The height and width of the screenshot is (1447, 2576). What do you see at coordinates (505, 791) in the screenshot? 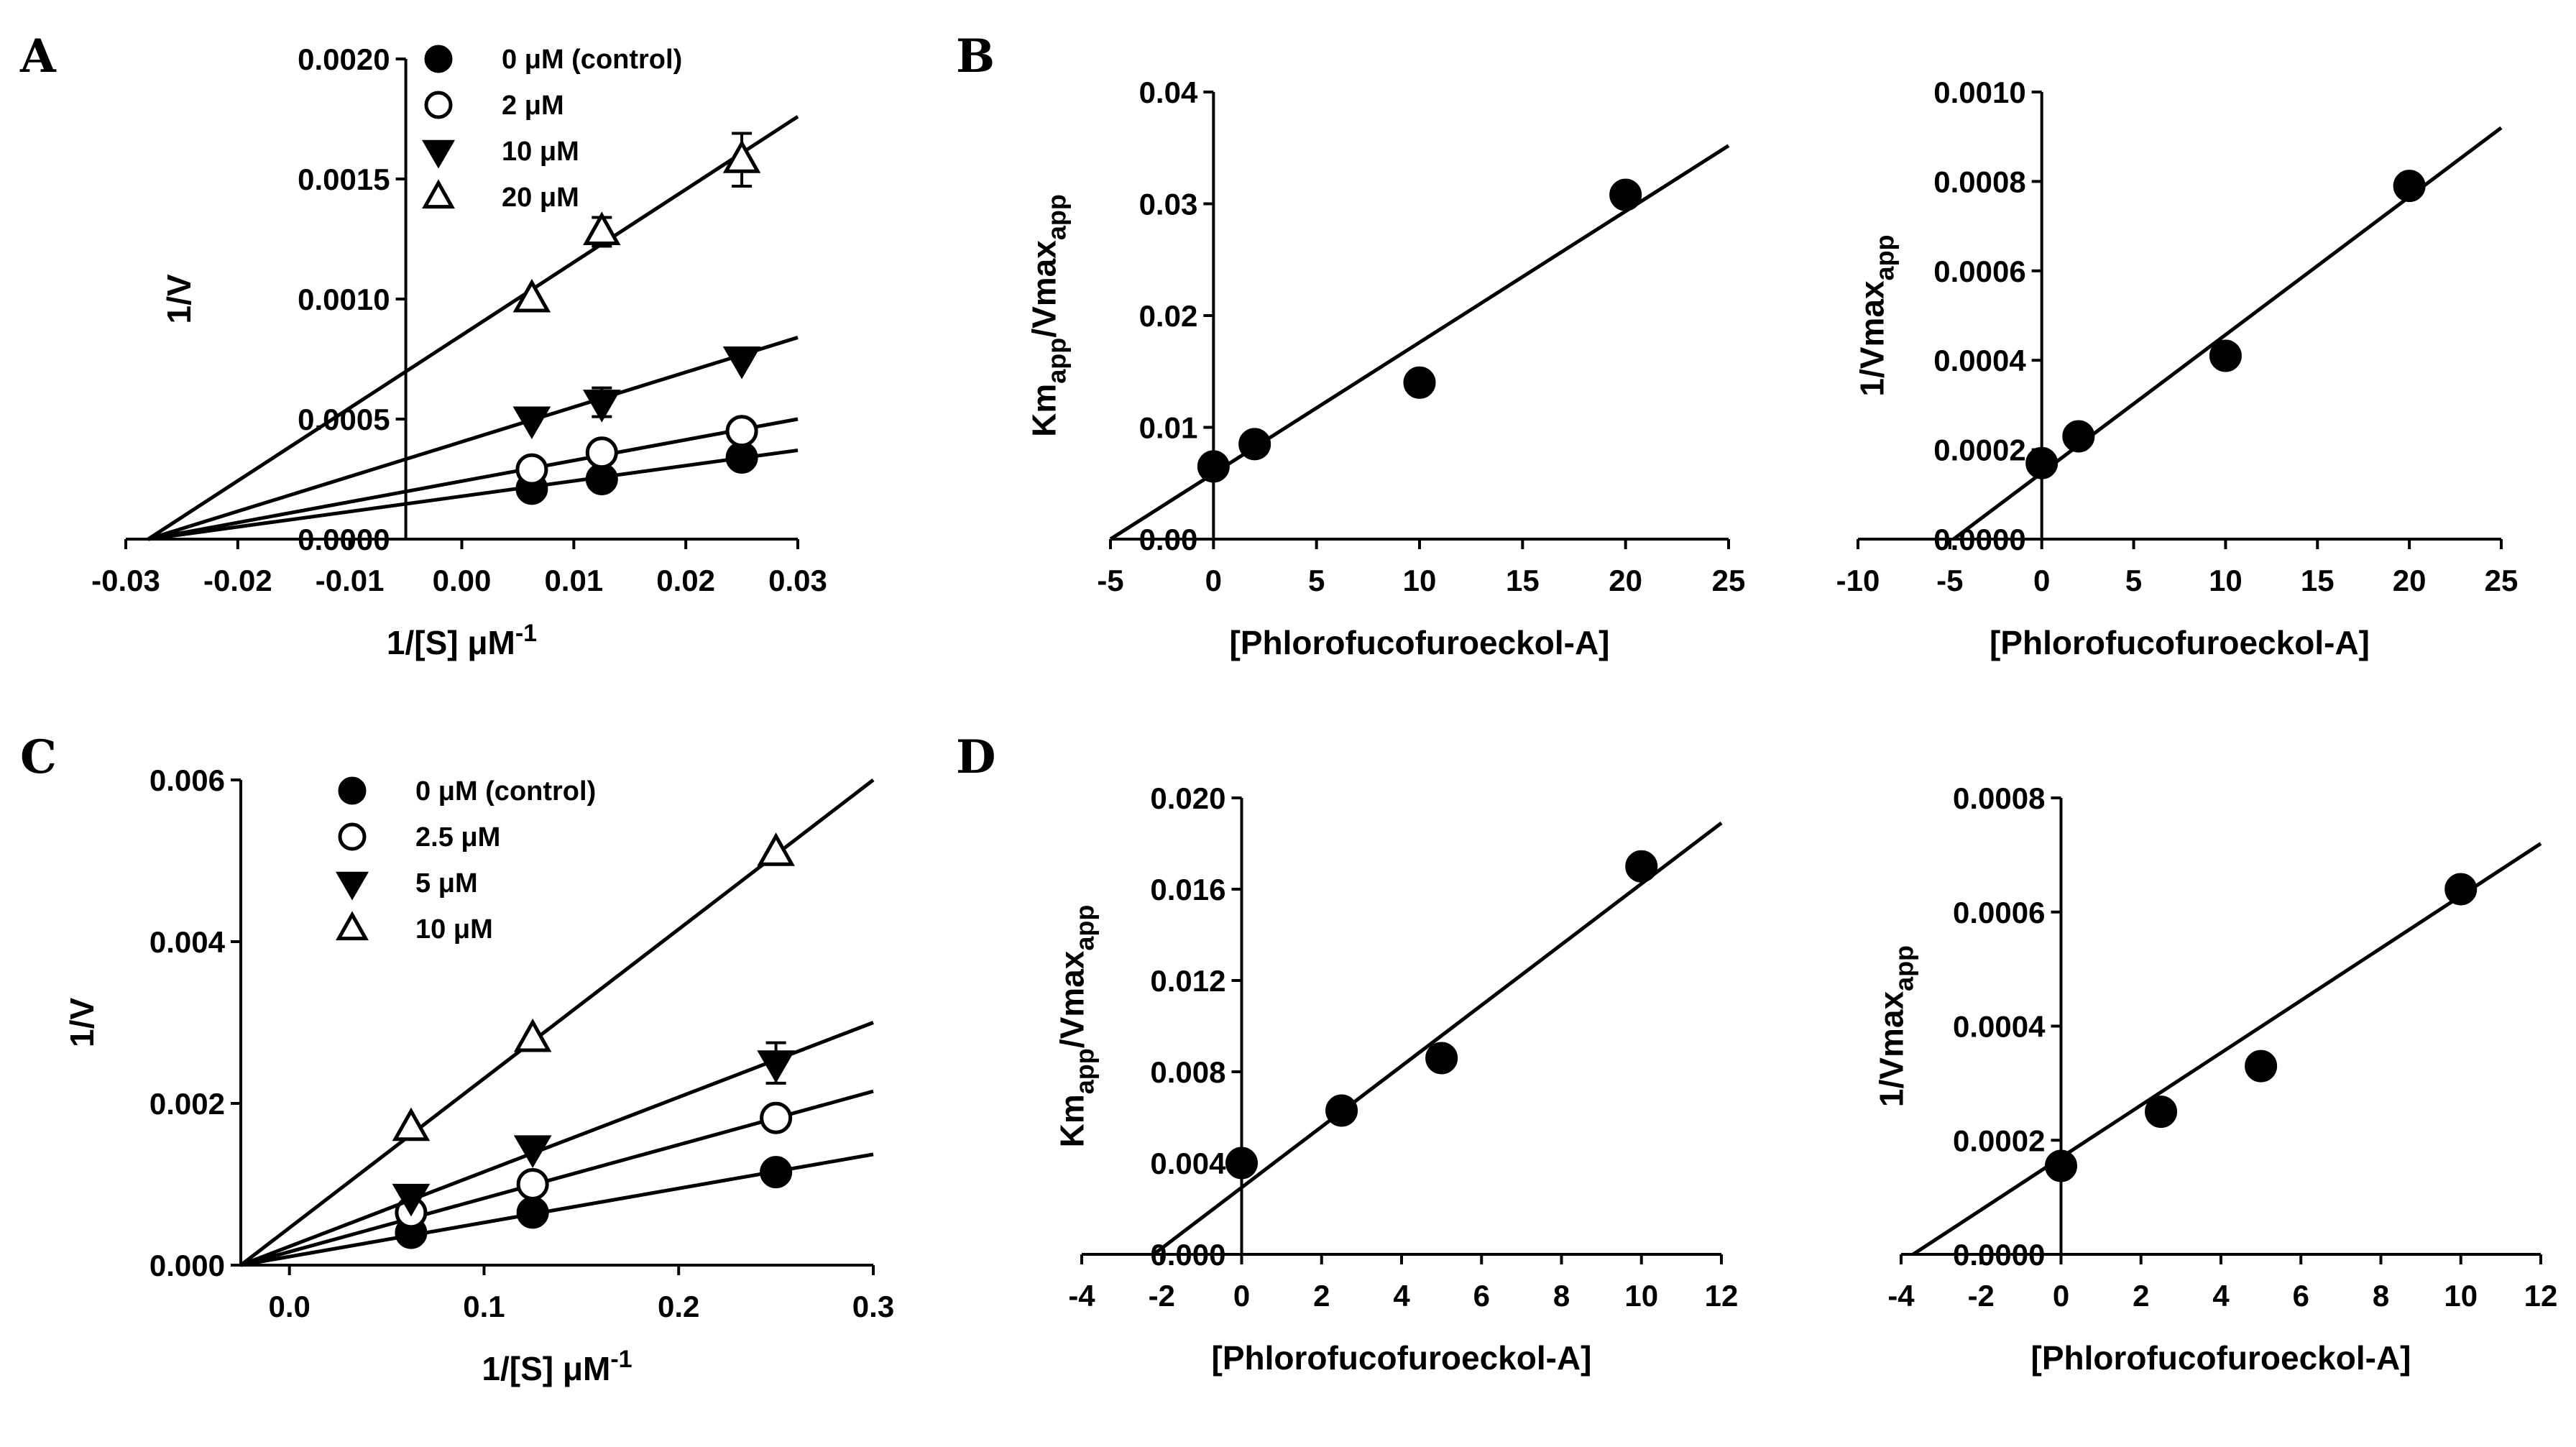
I see `legend-label: 0 μM (control)` at bounding box center [505, 791].